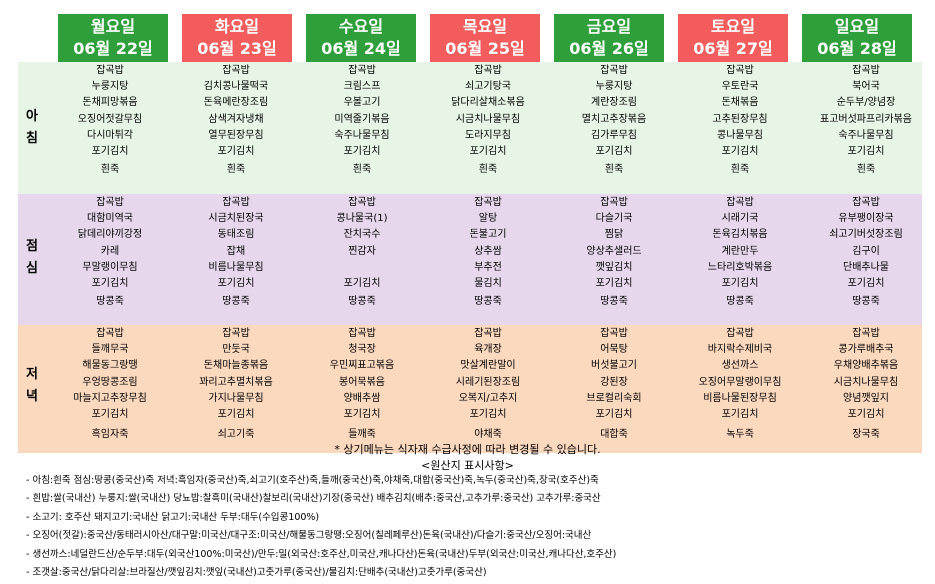 Image resolution: width=935 pixels, height=584 pixels. I want to click on day-header: 수요일 06월 24일, so click(361, 38).